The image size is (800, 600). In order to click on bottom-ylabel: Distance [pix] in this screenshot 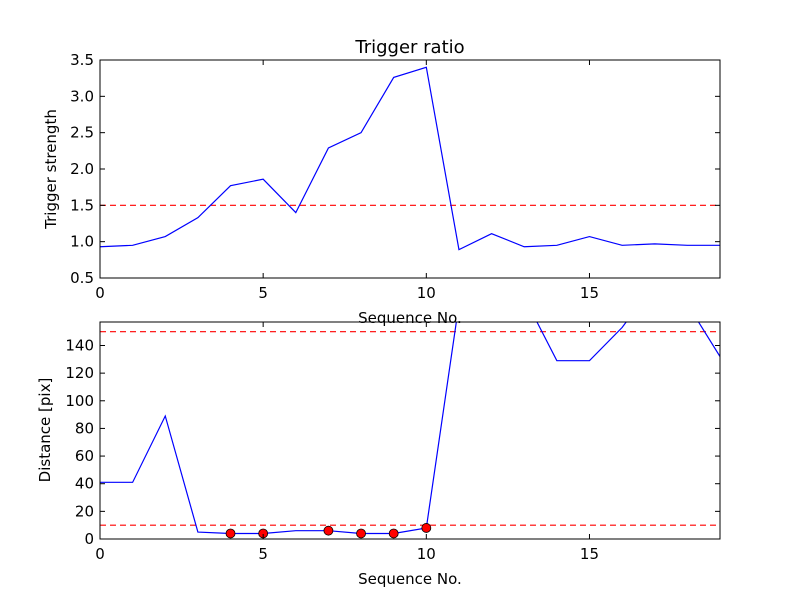, I will do `click(45, 430)`.